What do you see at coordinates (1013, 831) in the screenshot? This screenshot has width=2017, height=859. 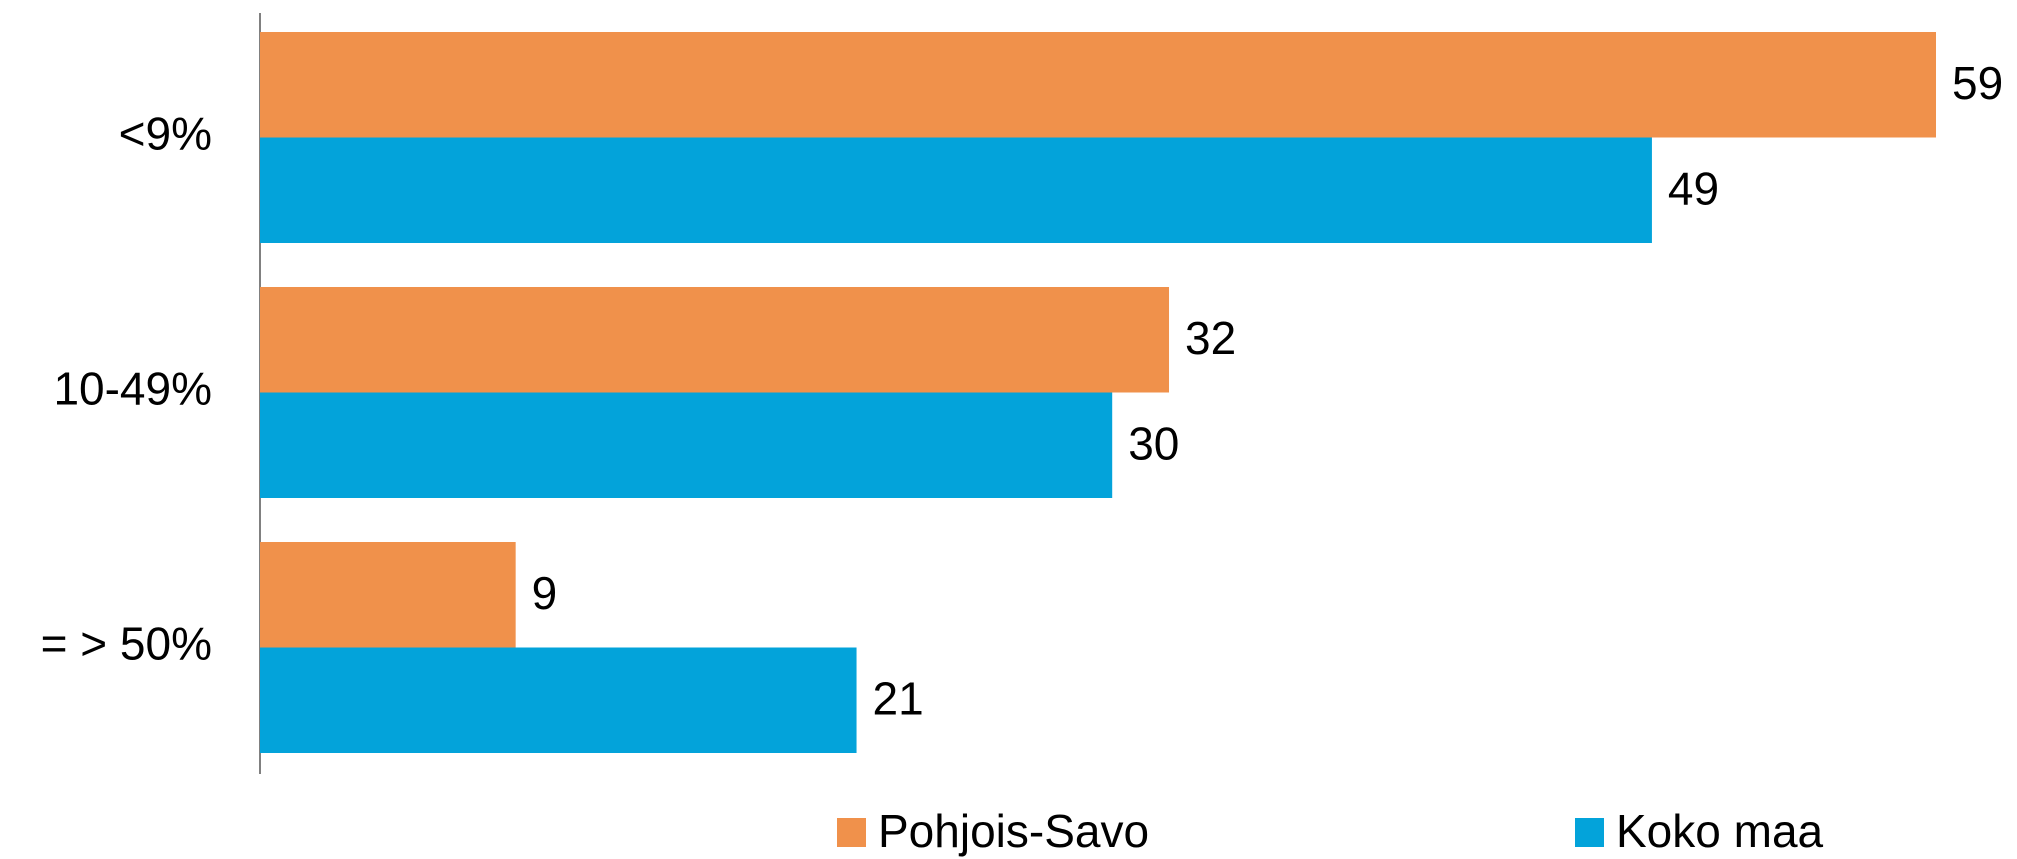 I see `legend-label: Pohjois-Savo` at bounding box center [1013, 831].